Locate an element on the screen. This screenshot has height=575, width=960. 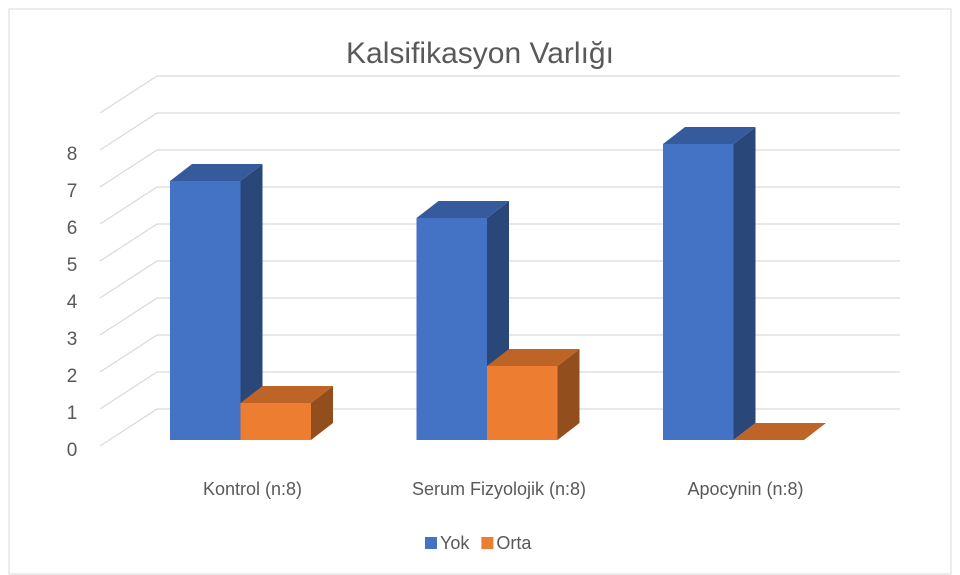
chart-title: Kalsifikasyon Varlığı is located at coordinates (480, 53).